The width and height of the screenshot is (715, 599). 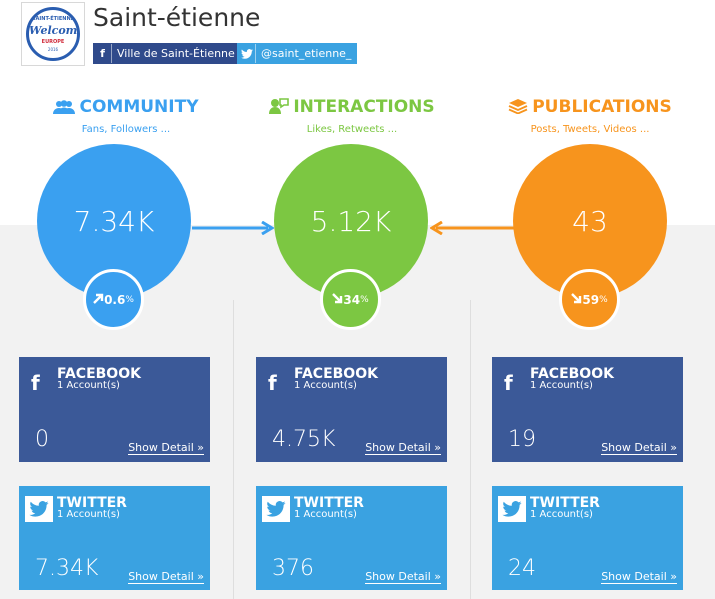 I want to click on interactions-change-unit: %, so click(x=364, y=299).